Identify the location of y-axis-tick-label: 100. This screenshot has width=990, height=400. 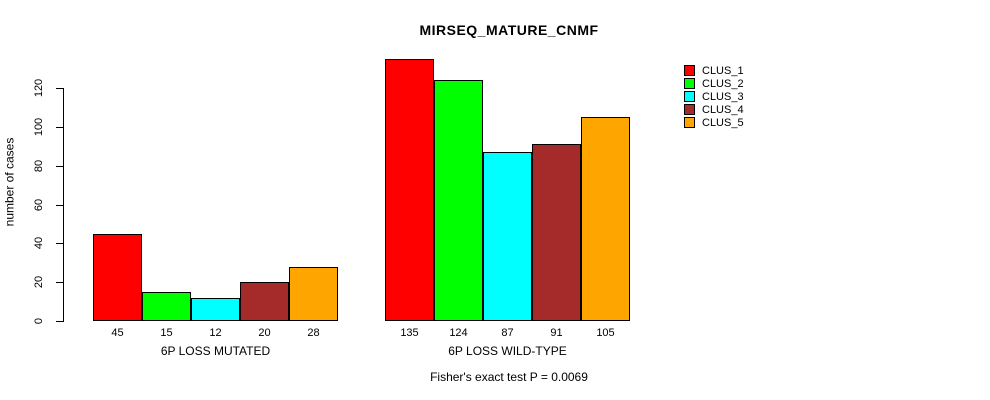
(39, 127).